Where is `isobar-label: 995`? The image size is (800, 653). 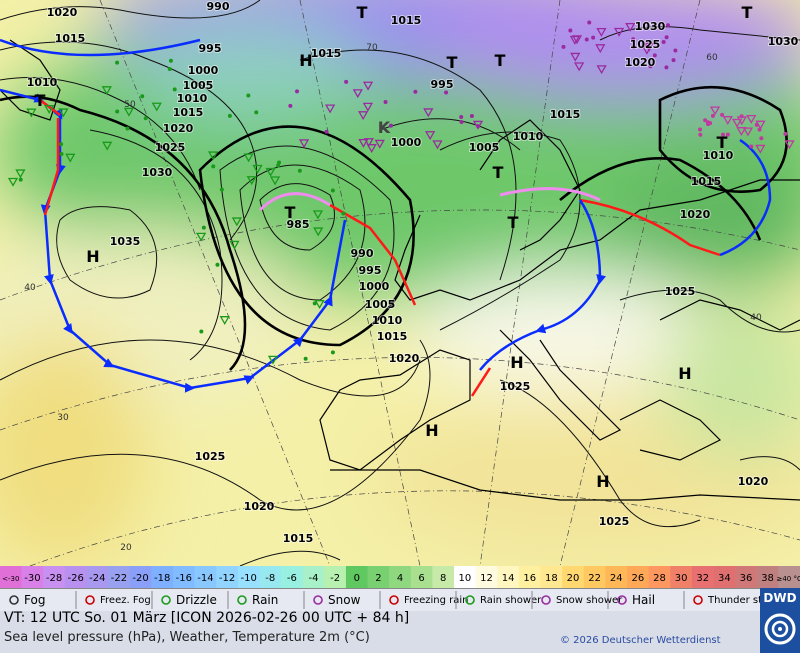 isobar-label: 995 is located at coordinates (370, 270).